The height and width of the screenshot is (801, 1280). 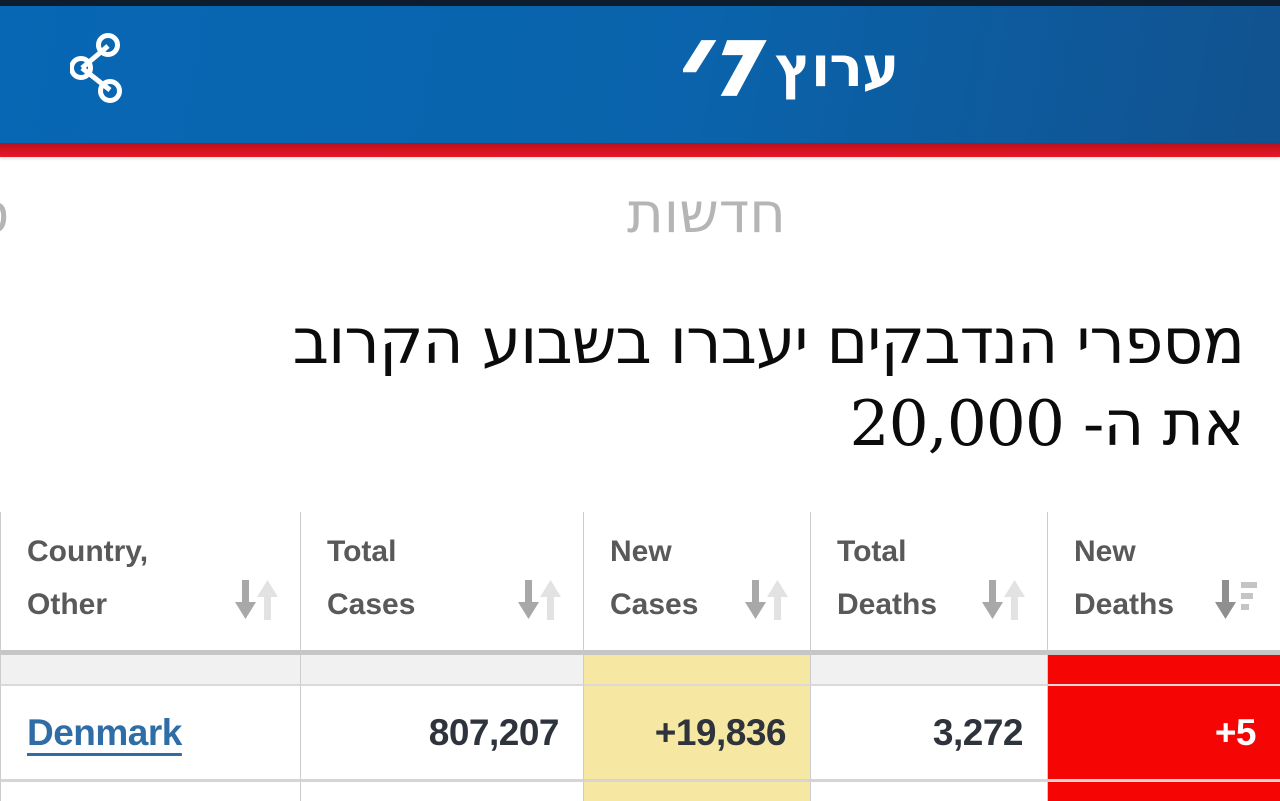 What do you see at coordinates (837, 67) in the screenshot?
I see `logo-wordmark: ערוץ` at bounding box center [837, 67].